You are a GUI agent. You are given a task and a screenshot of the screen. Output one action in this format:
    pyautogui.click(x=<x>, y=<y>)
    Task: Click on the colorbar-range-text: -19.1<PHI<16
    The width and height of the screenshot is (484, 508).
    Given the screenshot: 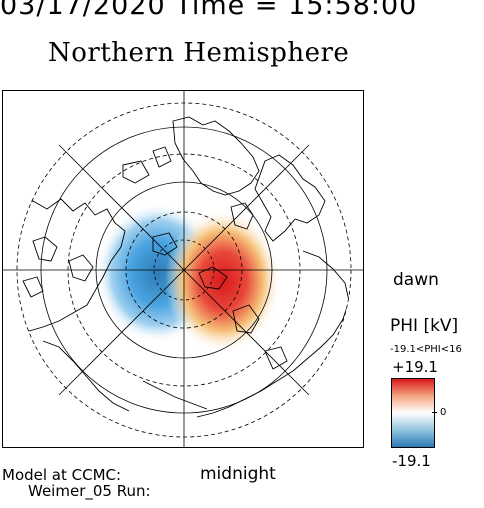 What is the action you would take?
    pyautogui.click(x=426, y=349)
    